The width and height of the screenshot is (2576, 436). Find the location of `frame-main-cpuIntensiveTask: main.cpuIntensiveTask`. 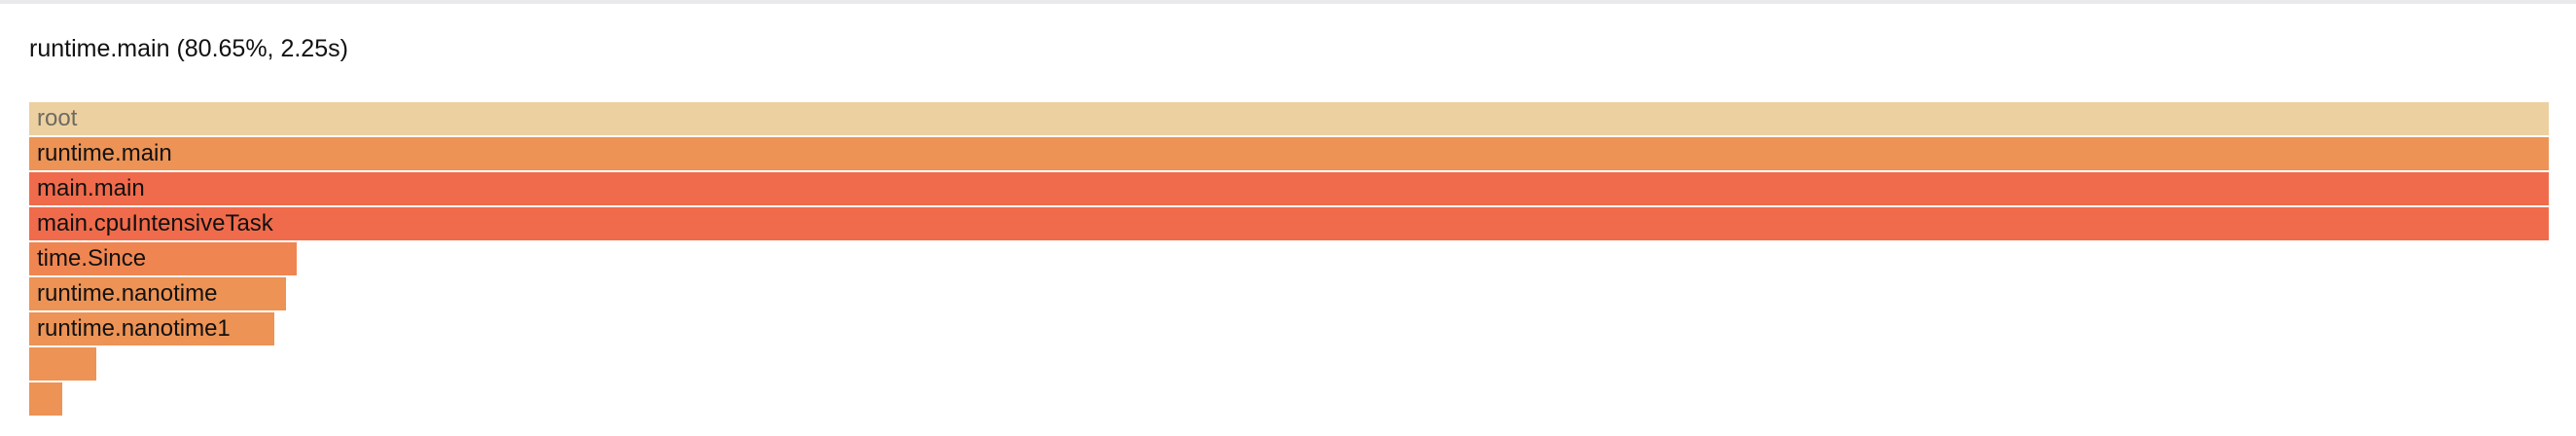

frame-main-cpuIntensiveTask: main.cpuIntensiveTask is located at coordinates (1289, 223).